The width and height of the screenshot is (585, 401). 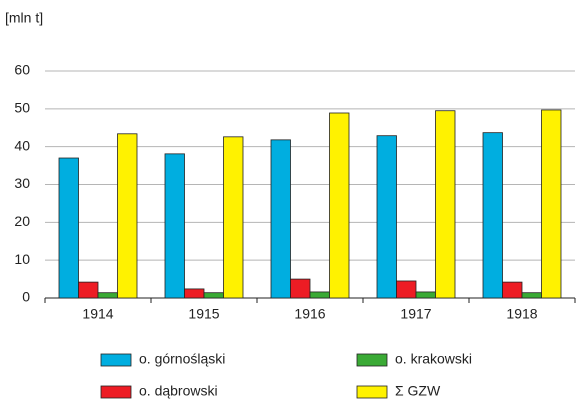 What do you see at coordinates (309, 314) in the screenshot?
I see `x-tick-label: 1916` at bounding box center [309, 314].